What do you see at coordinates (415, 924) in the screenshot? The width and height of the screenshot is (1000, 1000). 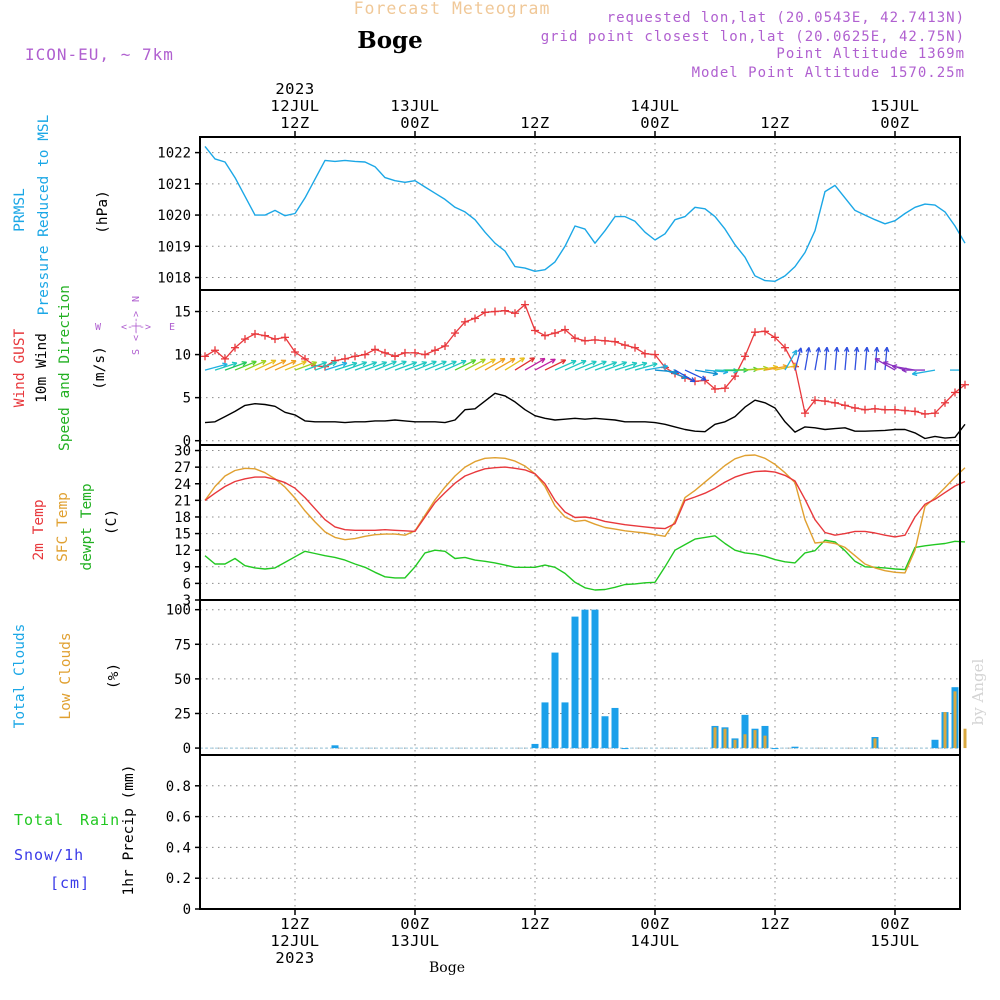 I see `bottom-time-label: 00Z` at bounding box center [415, 924].